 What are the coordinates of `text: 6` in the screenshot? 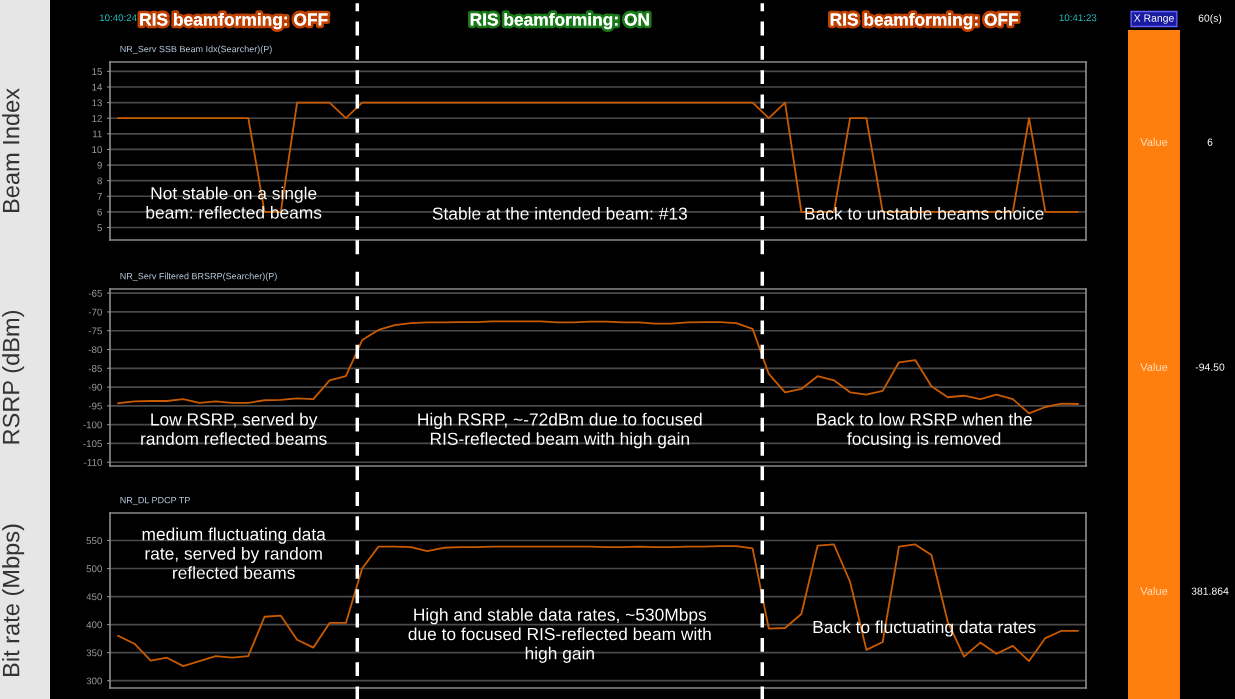 It's located at (1210, 142).